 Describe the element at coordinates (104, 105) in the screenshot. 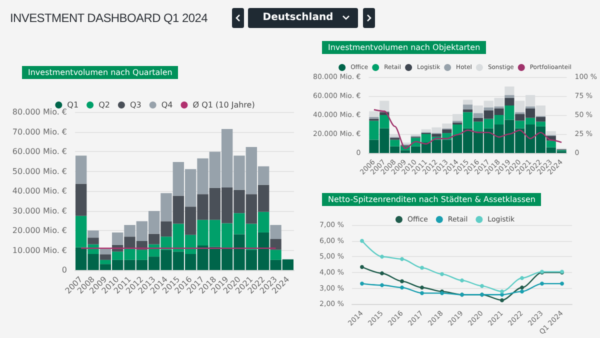

I see `legend-label: Q2` at that location.